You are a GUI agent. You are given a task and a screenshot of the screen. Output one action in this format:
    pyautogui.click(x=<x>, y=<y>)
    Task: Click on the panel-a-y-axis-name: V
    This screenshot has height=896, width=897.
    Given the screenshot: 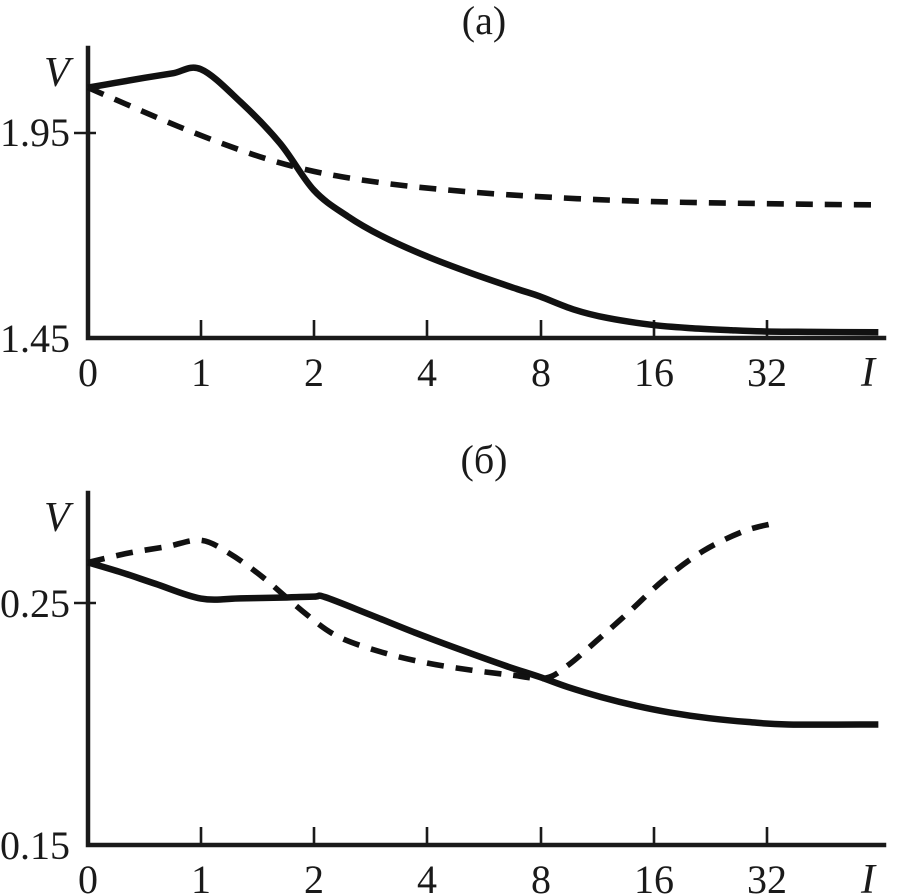 What is the action you would take?
    pyautogui.click(x=59, y=73)
    